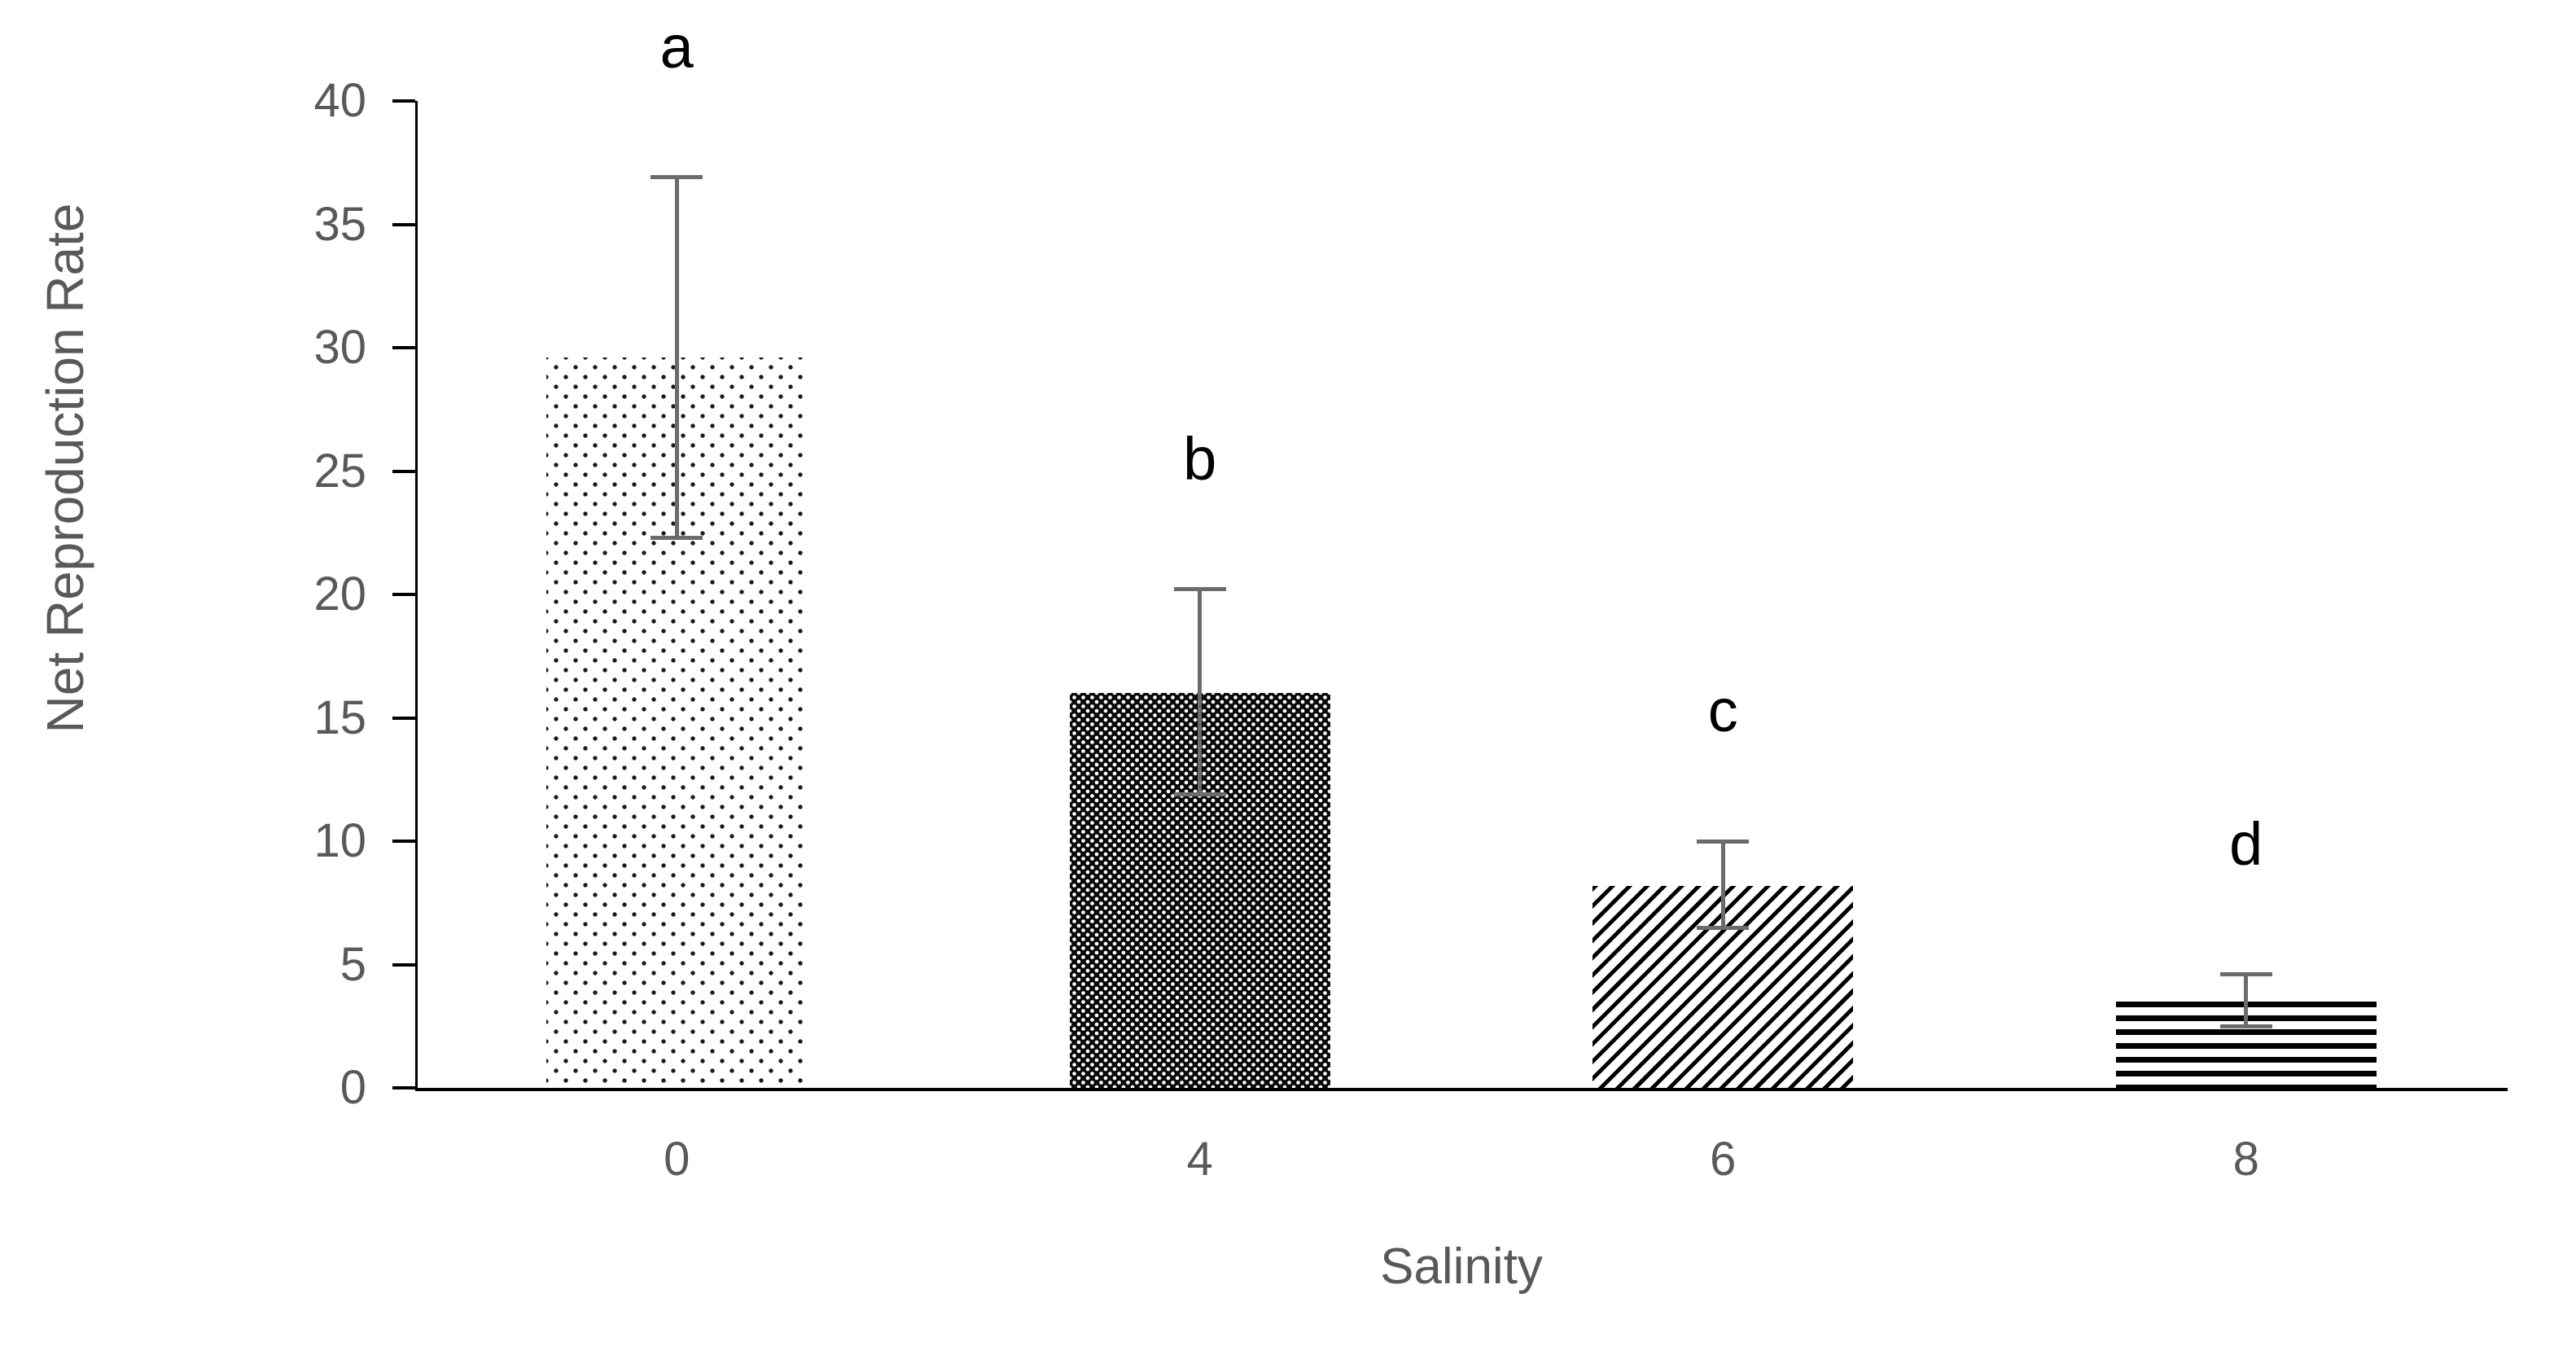  Describe the element at coordinates (353, 964) in the screenshot. I see `y-tick-label: 5` at that location.